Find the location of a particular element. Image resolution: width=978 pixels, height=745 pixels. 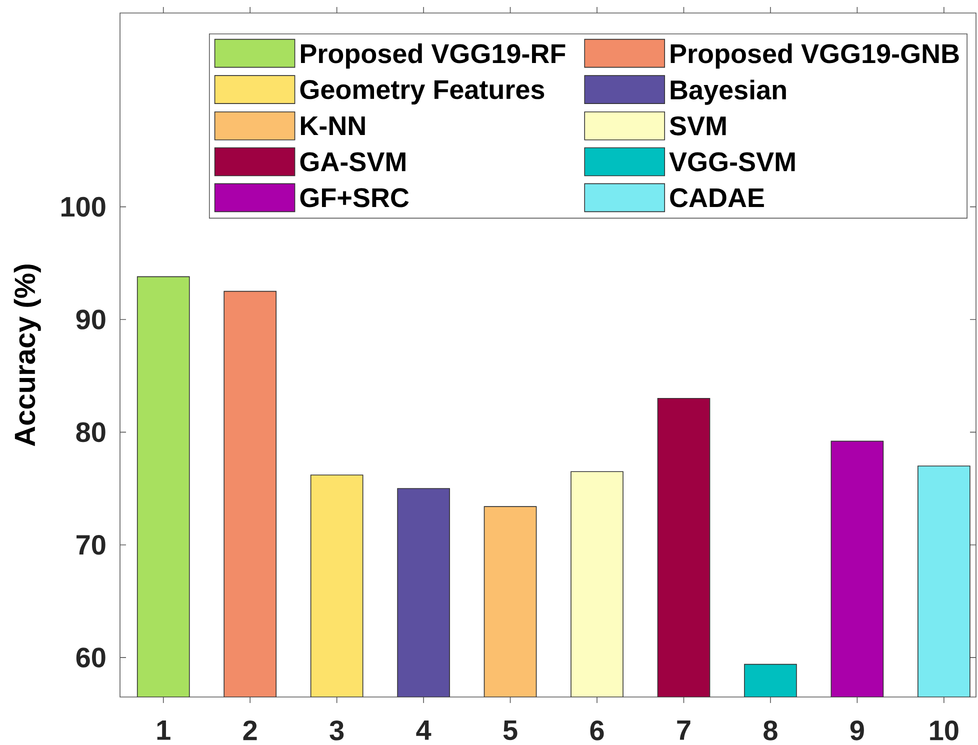

y-tick-label: 100 is located at coordinates (84, 206).